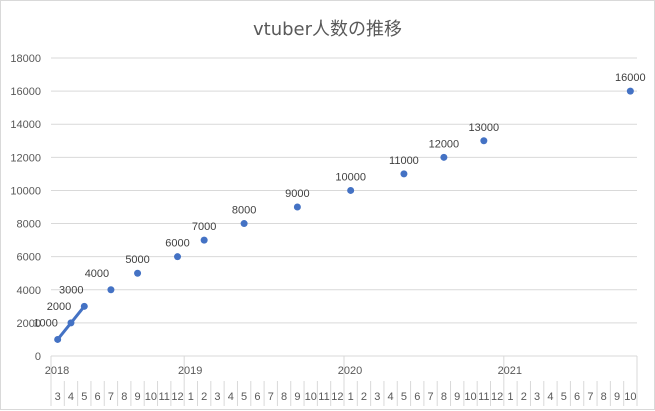 The height and width of the screenshot is (411, 655). Describe the element at coordinates (29, 258) in the screenshot. I see `y-tick-label: 6000` at that location.